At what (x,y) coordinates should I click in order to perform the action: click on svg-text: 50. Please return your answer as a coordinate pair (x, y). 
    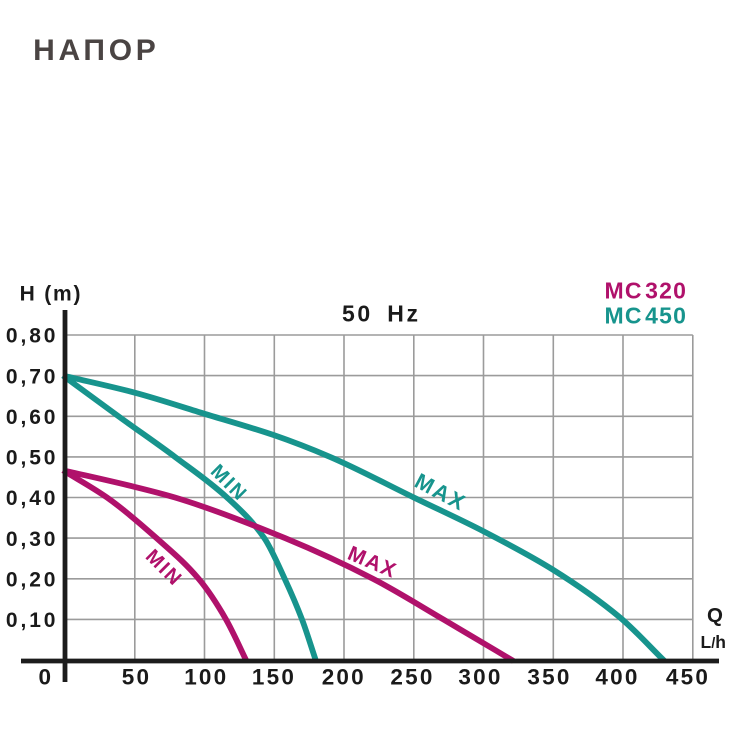
    Looking at the image, I should click on (136, 676).